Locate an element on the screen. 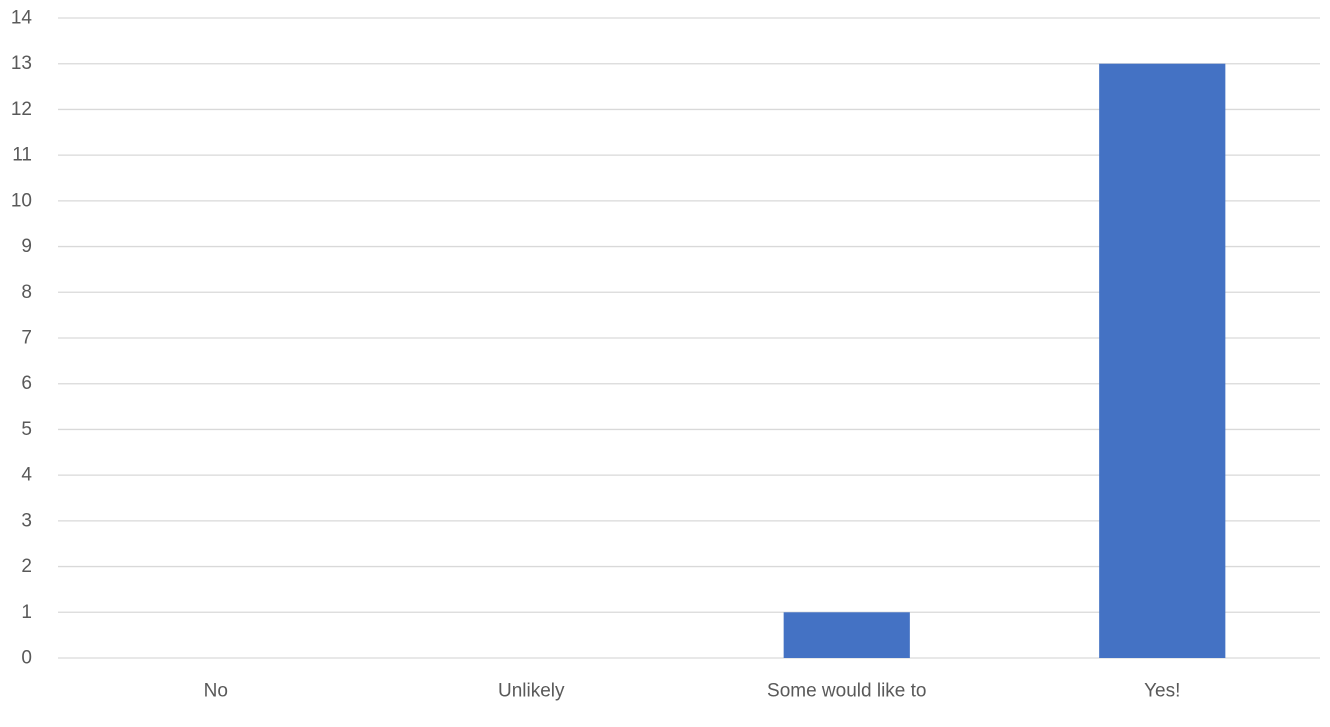  y-tick-label: 14 is located at coordinates (22, 18).